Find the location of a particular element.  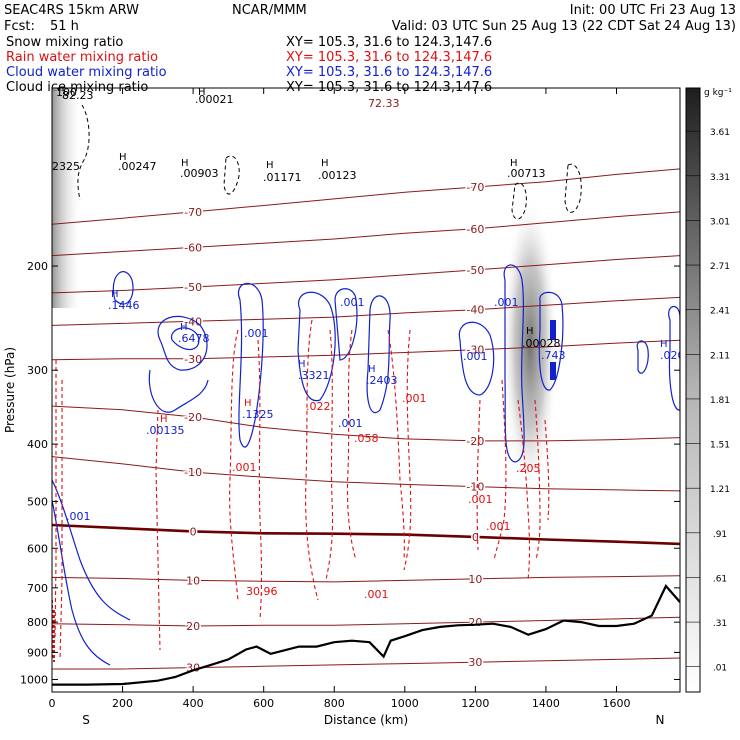

x-tick-label: 1600 is located at coordinates (616, 703).